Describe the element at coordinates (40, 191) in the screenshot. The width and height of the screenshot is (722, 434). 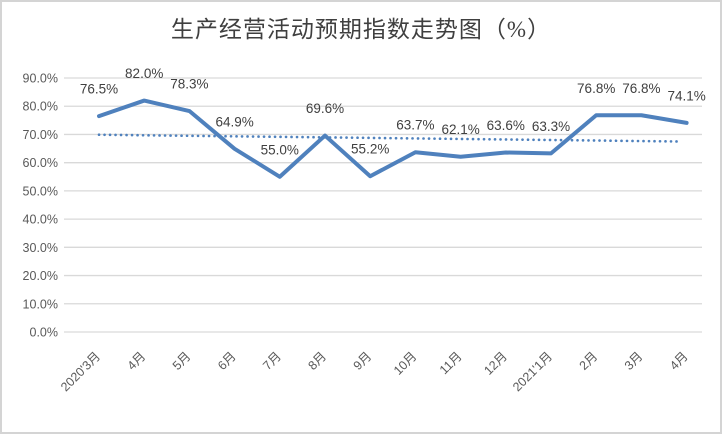
I see `y-axis-tick-label: 50.0%` at that location.